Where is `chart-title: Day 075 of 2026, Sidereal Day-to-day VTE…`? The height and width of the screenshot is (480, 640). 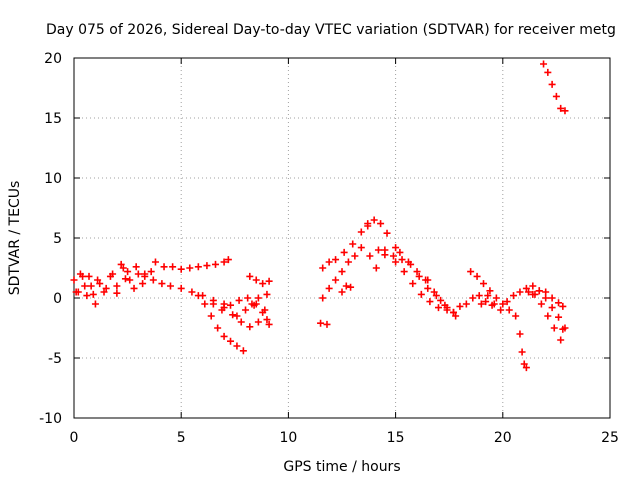
chart-title: Day 075 of 2026, Sidereal Day-to-day VTE… is located at coordinates (331, 30).